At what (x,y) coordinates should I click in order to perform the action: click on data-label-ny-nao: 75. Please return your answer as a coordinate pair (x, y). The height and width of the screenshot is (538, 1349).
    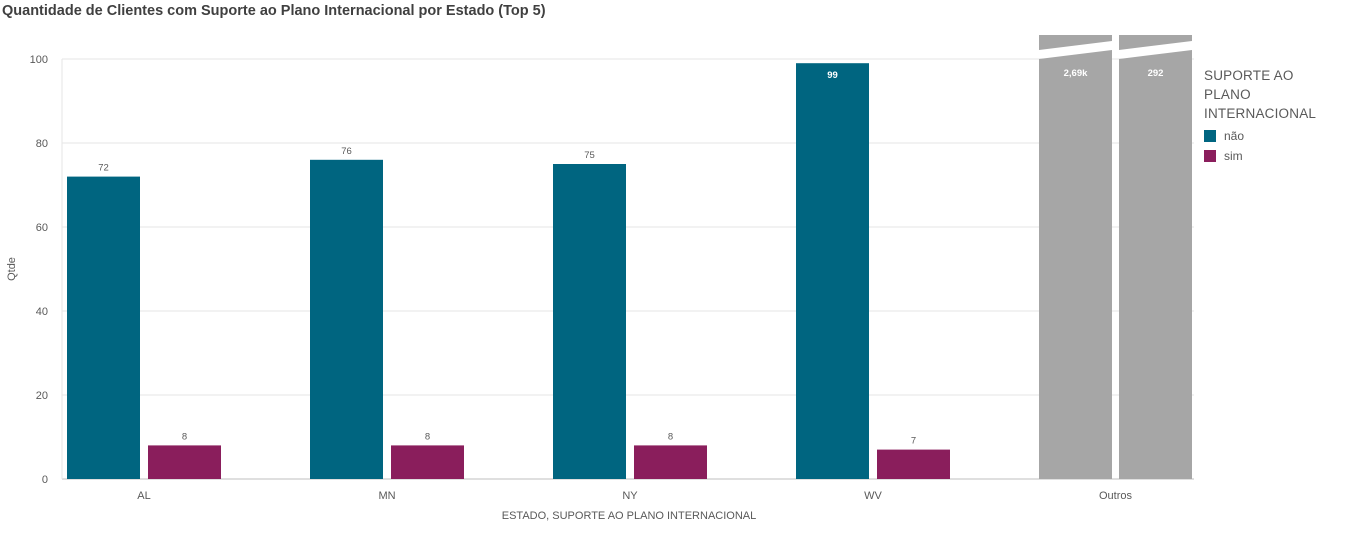
    Looking at the image, I should click on (589, 155).